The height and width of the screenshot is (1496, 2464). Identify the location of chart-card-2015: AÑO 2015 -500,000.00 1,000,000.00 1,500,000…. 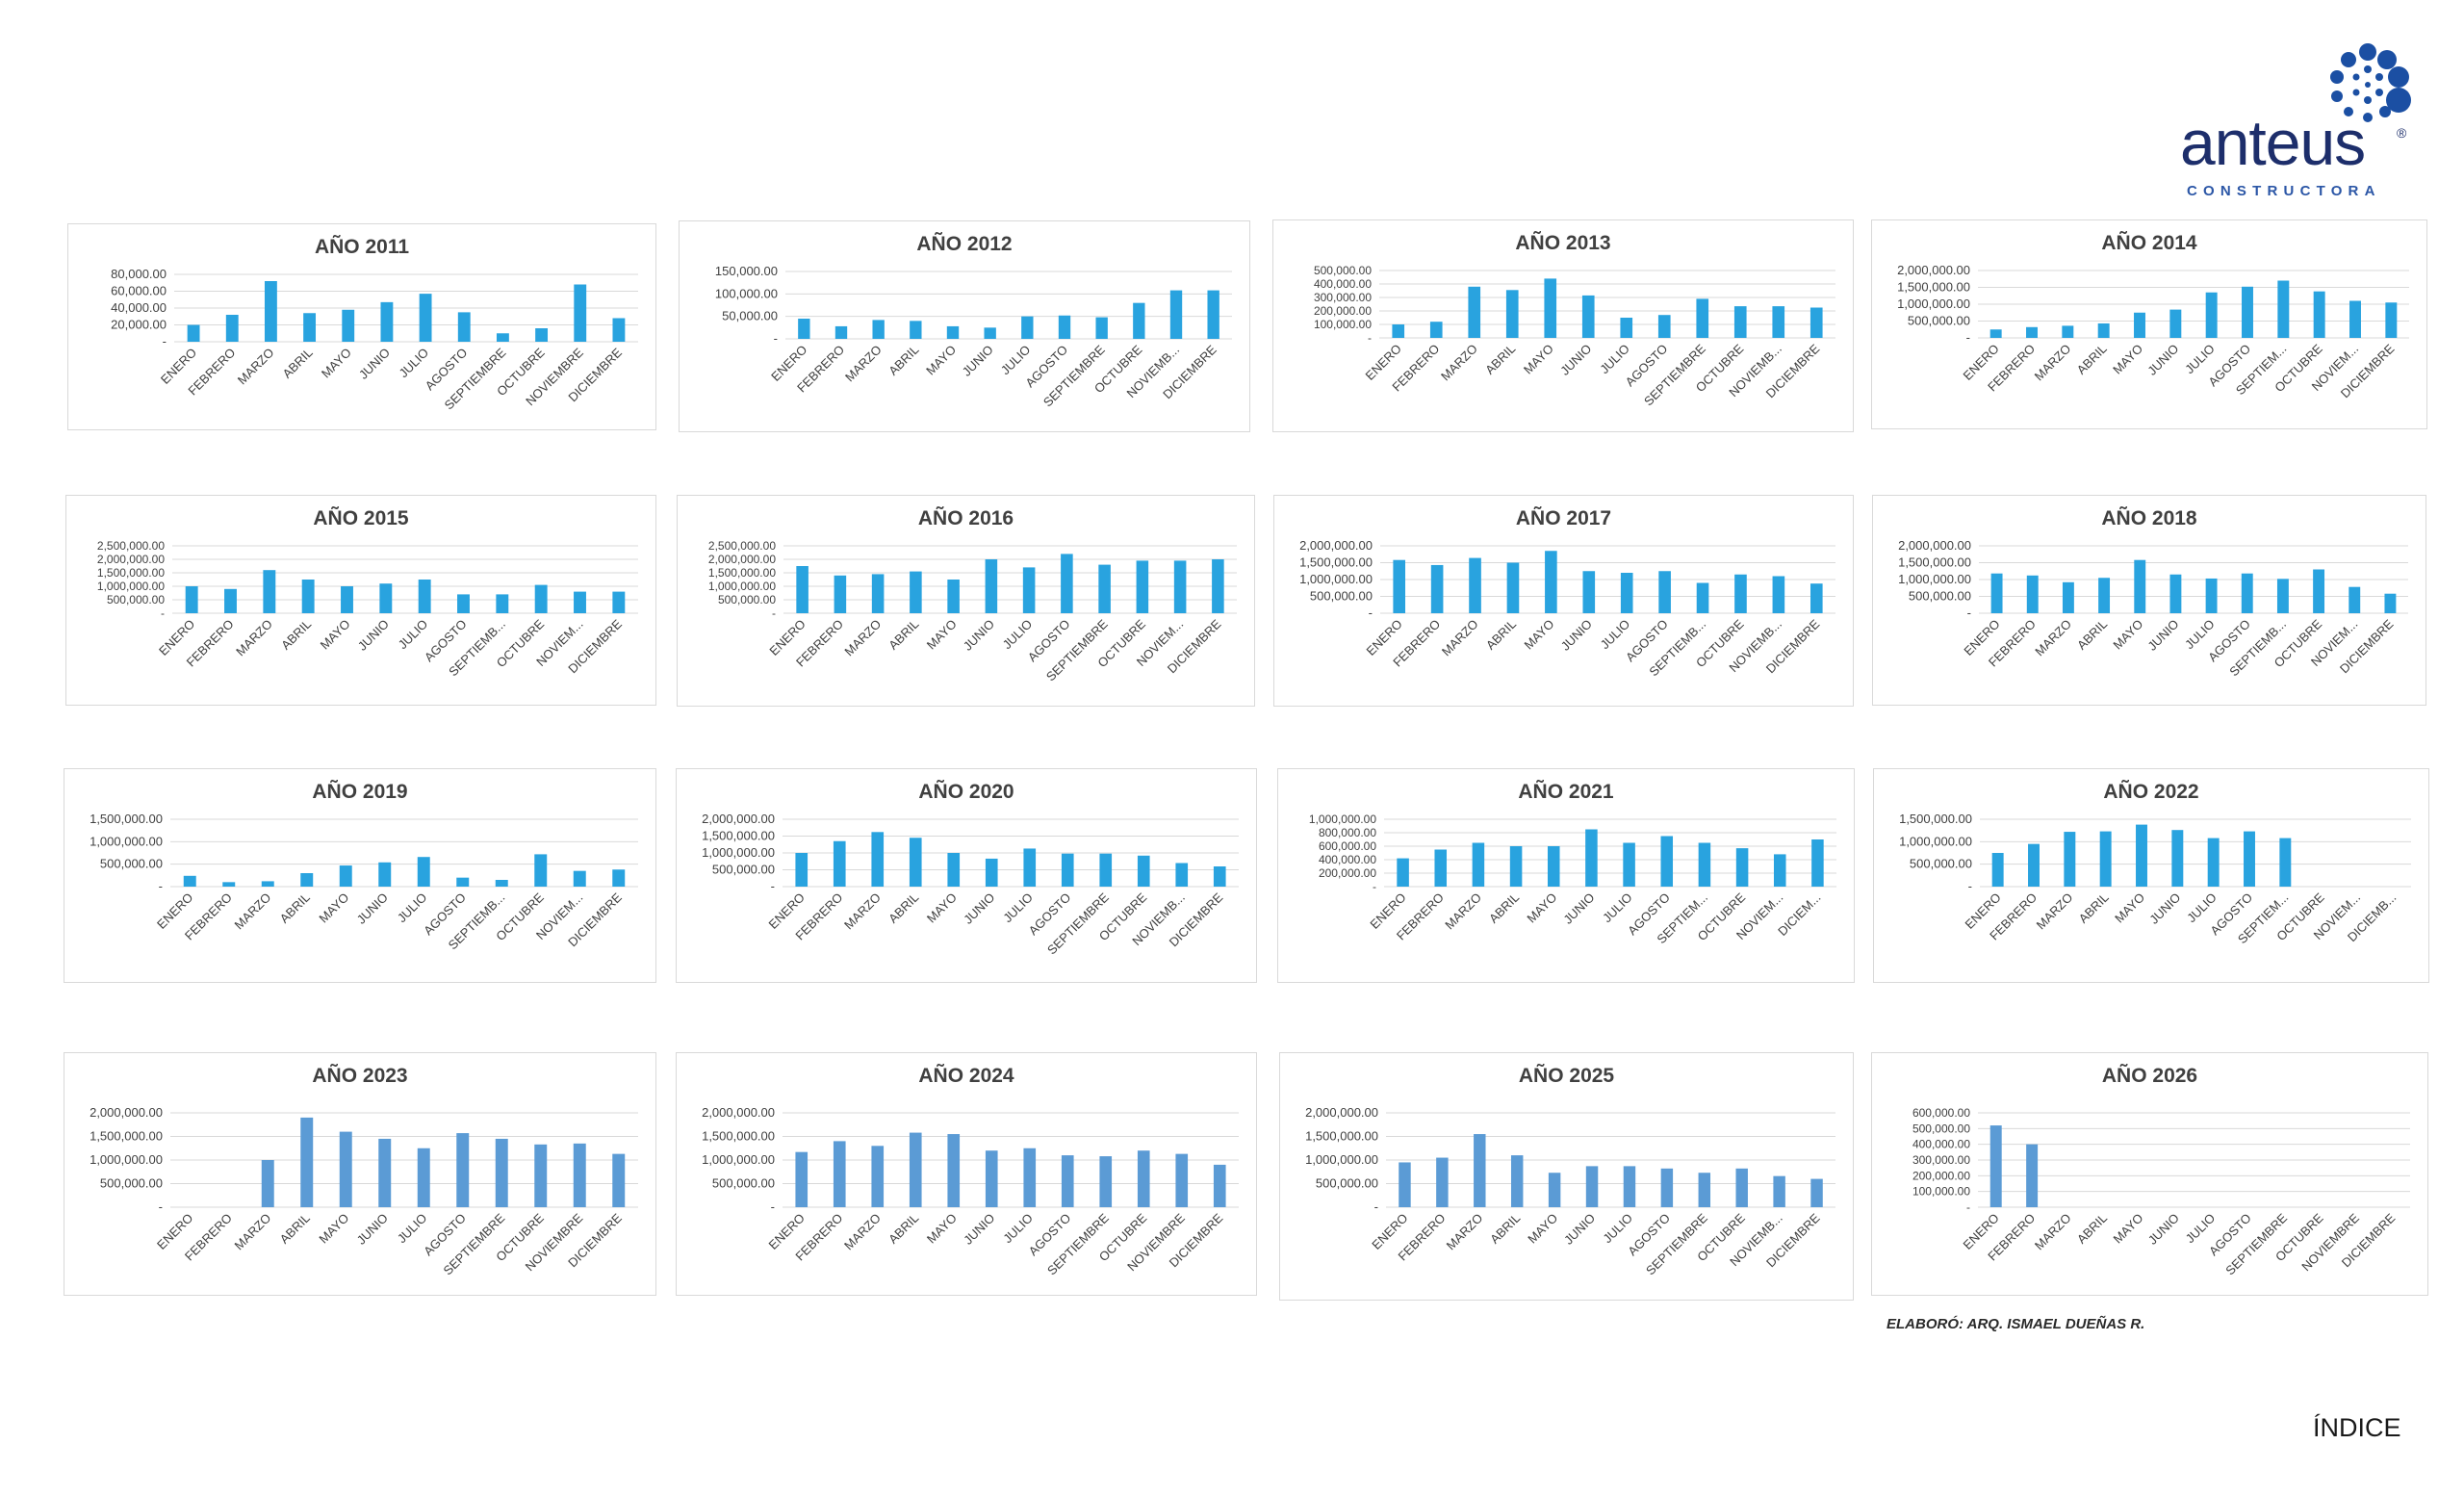
(360, 600).